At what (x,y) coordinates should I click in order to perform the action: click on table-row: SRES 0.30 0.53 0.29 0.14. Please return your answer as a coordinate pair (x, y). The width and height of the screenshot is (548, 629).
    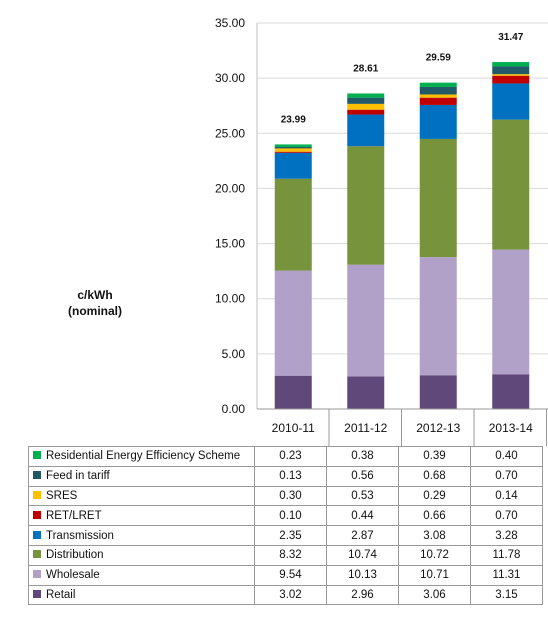
    Looking at the image, I should click on (285, 496).